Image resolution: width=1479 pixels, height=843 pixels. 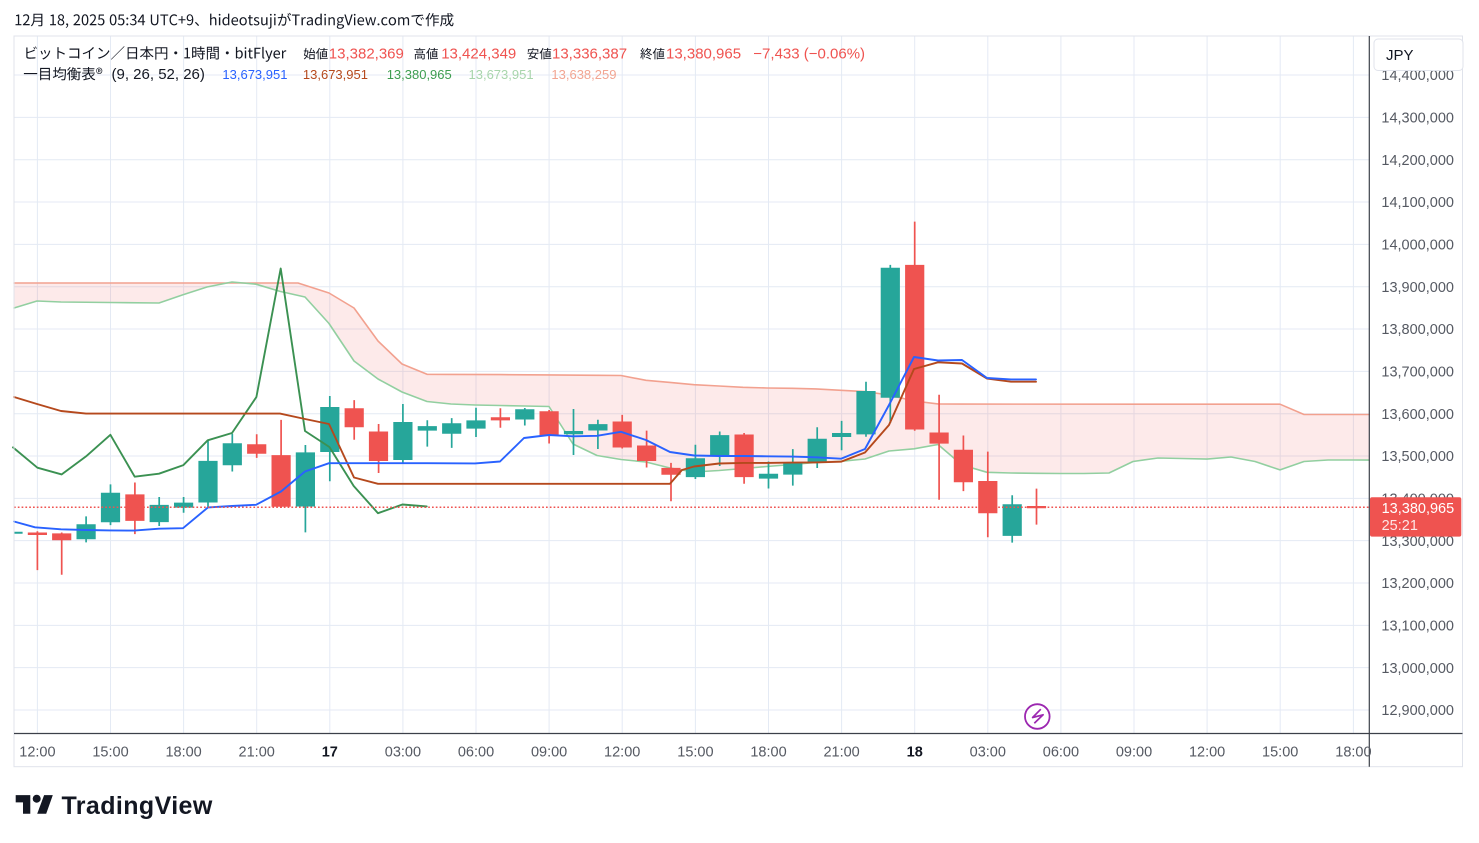 What do you see at coordinates (1417, 542) in the screenshot?
I see `svg-text: 13,300,000` at bounding box center [1417, 542].